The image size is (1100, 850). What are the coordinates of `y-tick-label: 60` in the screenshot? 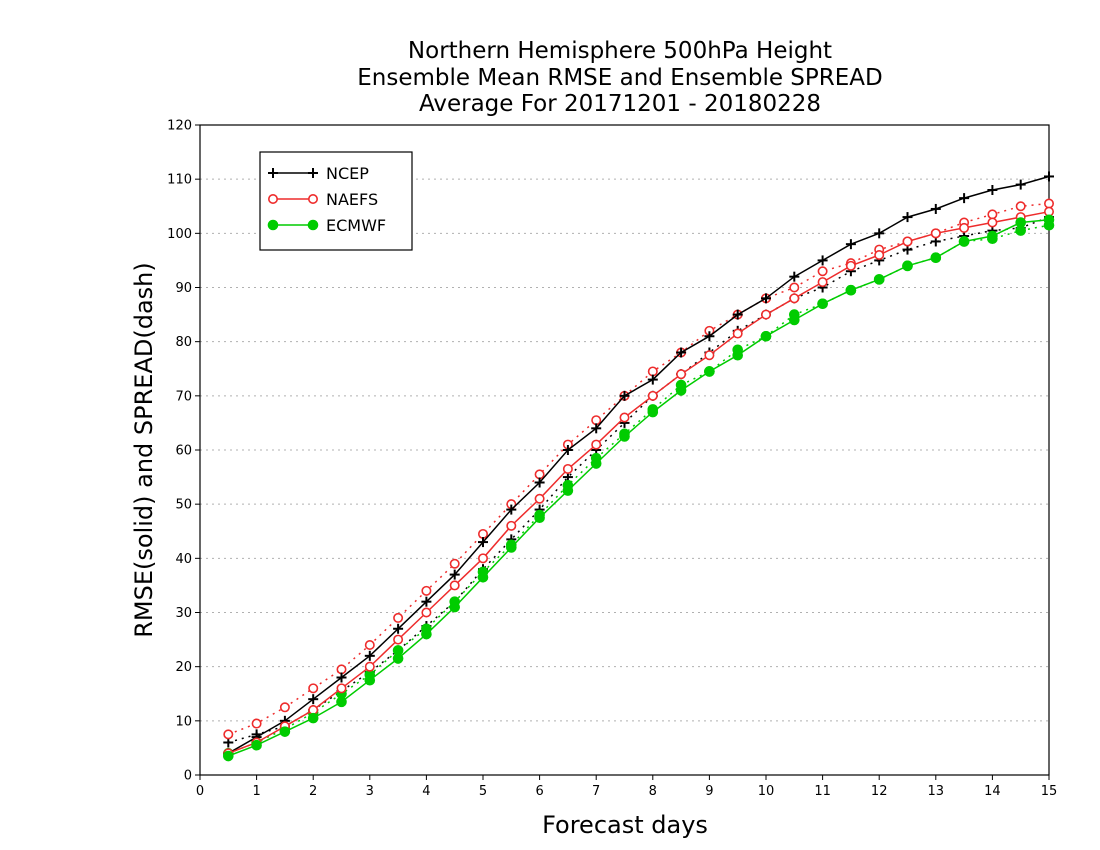 It's located at (183, 451).